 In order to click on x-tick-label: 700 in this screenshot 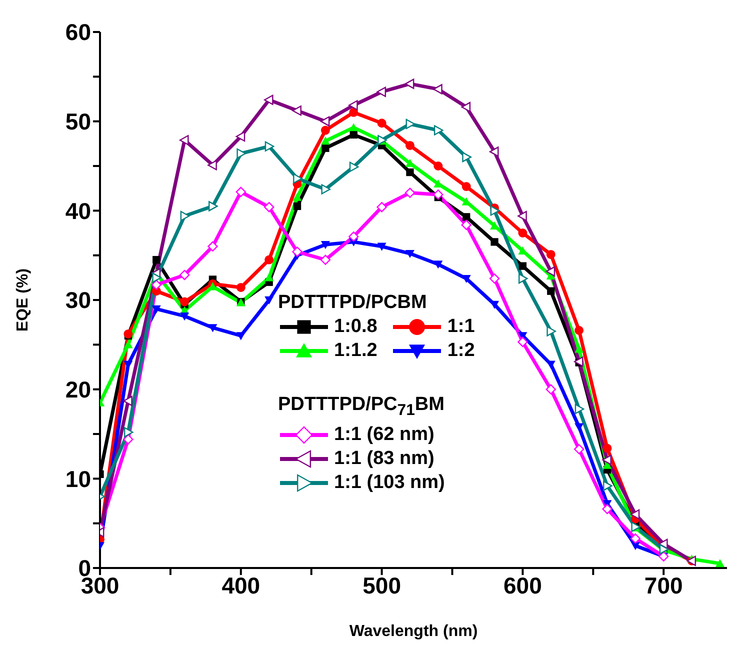, I will do `click(663, 585)`.